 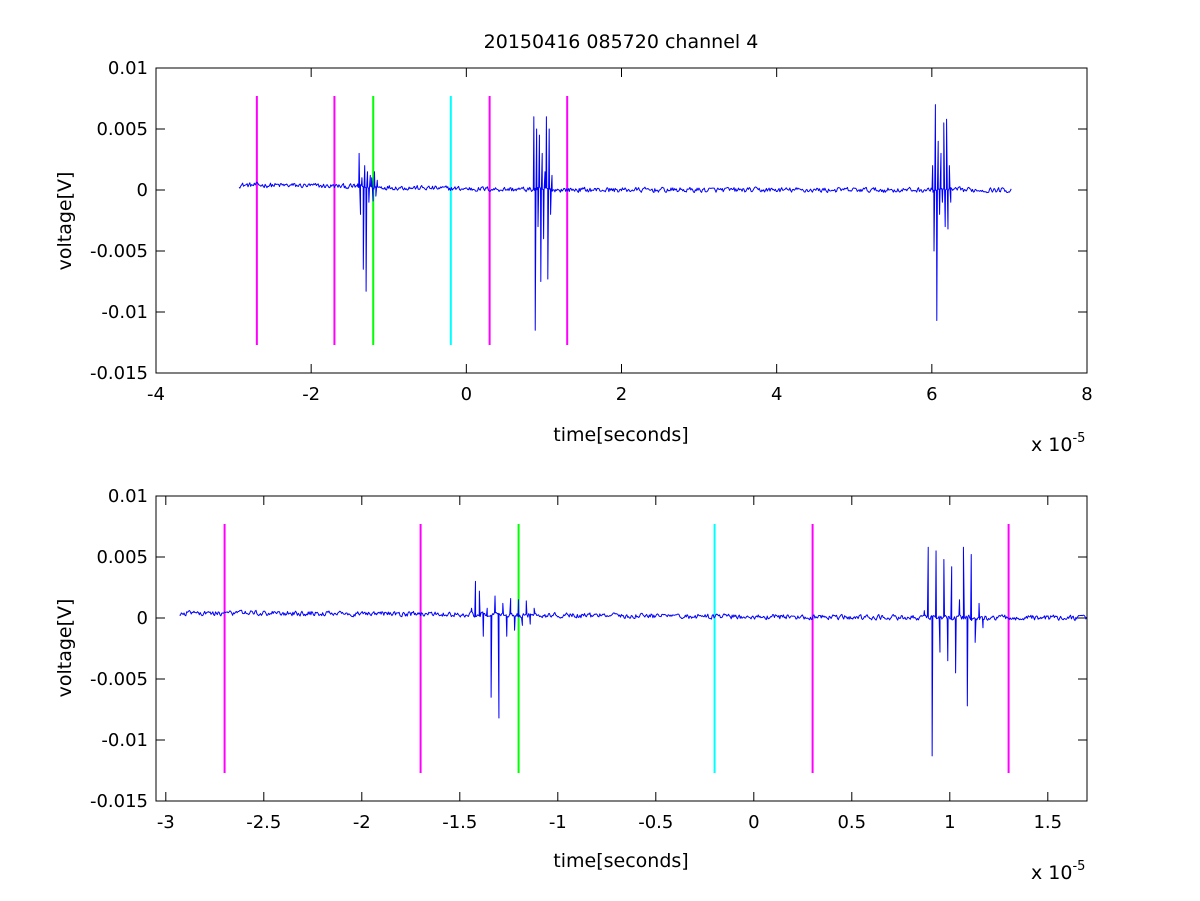 I want to click on top-y-tick-label: 0, so click(x=142, y=190).